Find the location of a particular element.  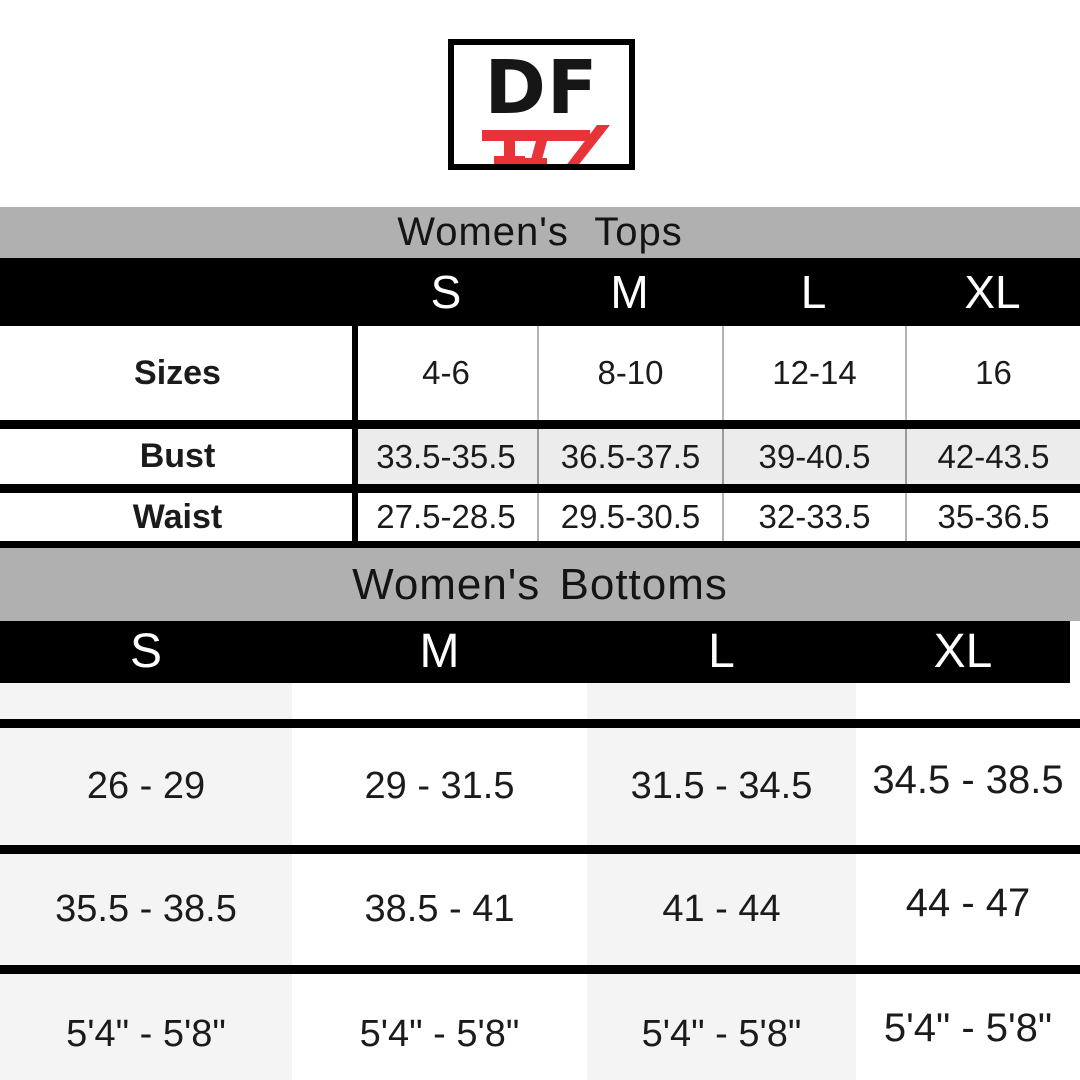

bottoms-waist-xl: 34.5 - 38.5 is located at coordinates (968, 780).